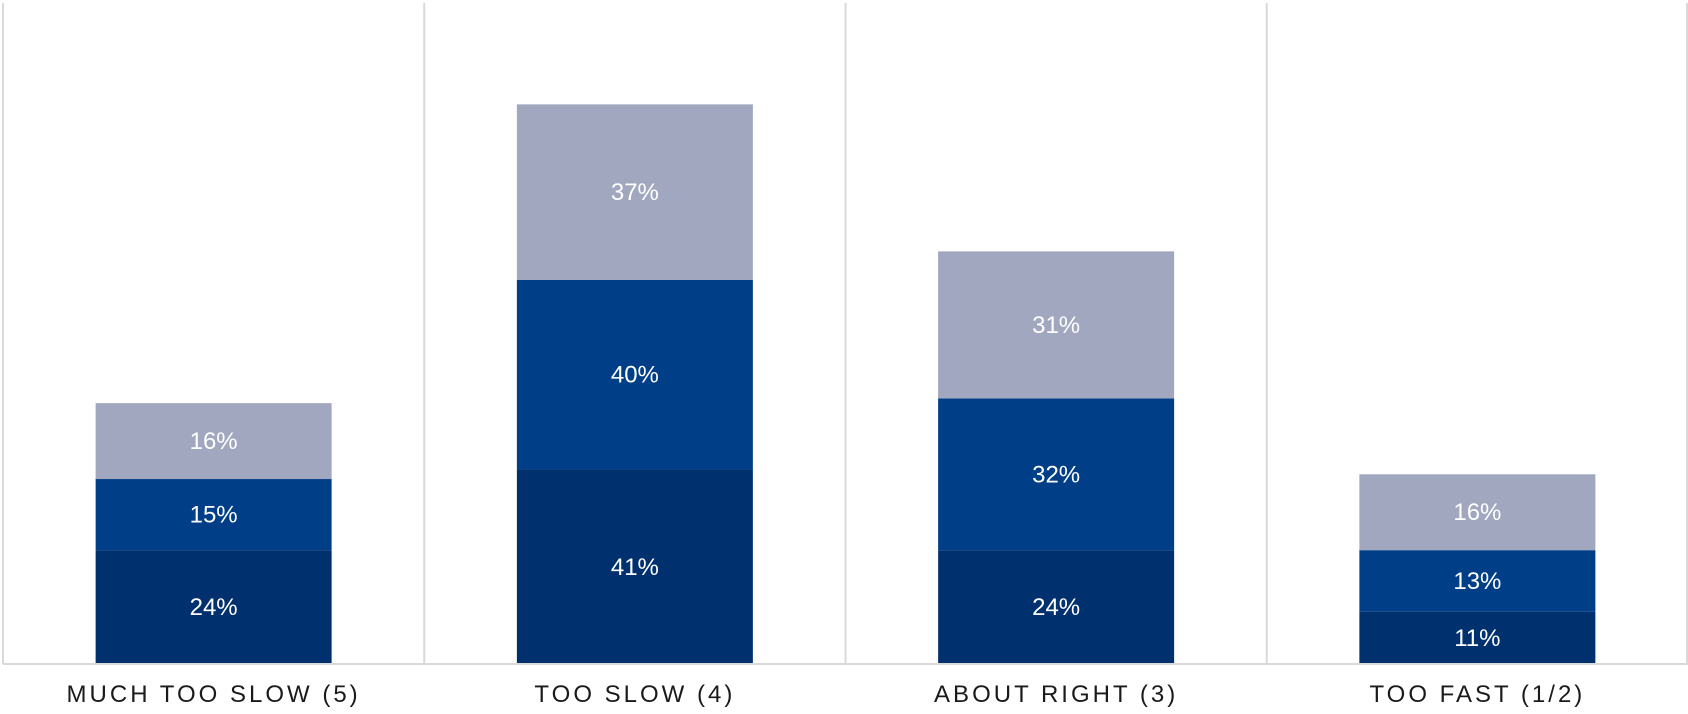 Image resolution: width=1688 pixels, height=714 pixels. I want to click on data-label: 37%, so click(635, 192).